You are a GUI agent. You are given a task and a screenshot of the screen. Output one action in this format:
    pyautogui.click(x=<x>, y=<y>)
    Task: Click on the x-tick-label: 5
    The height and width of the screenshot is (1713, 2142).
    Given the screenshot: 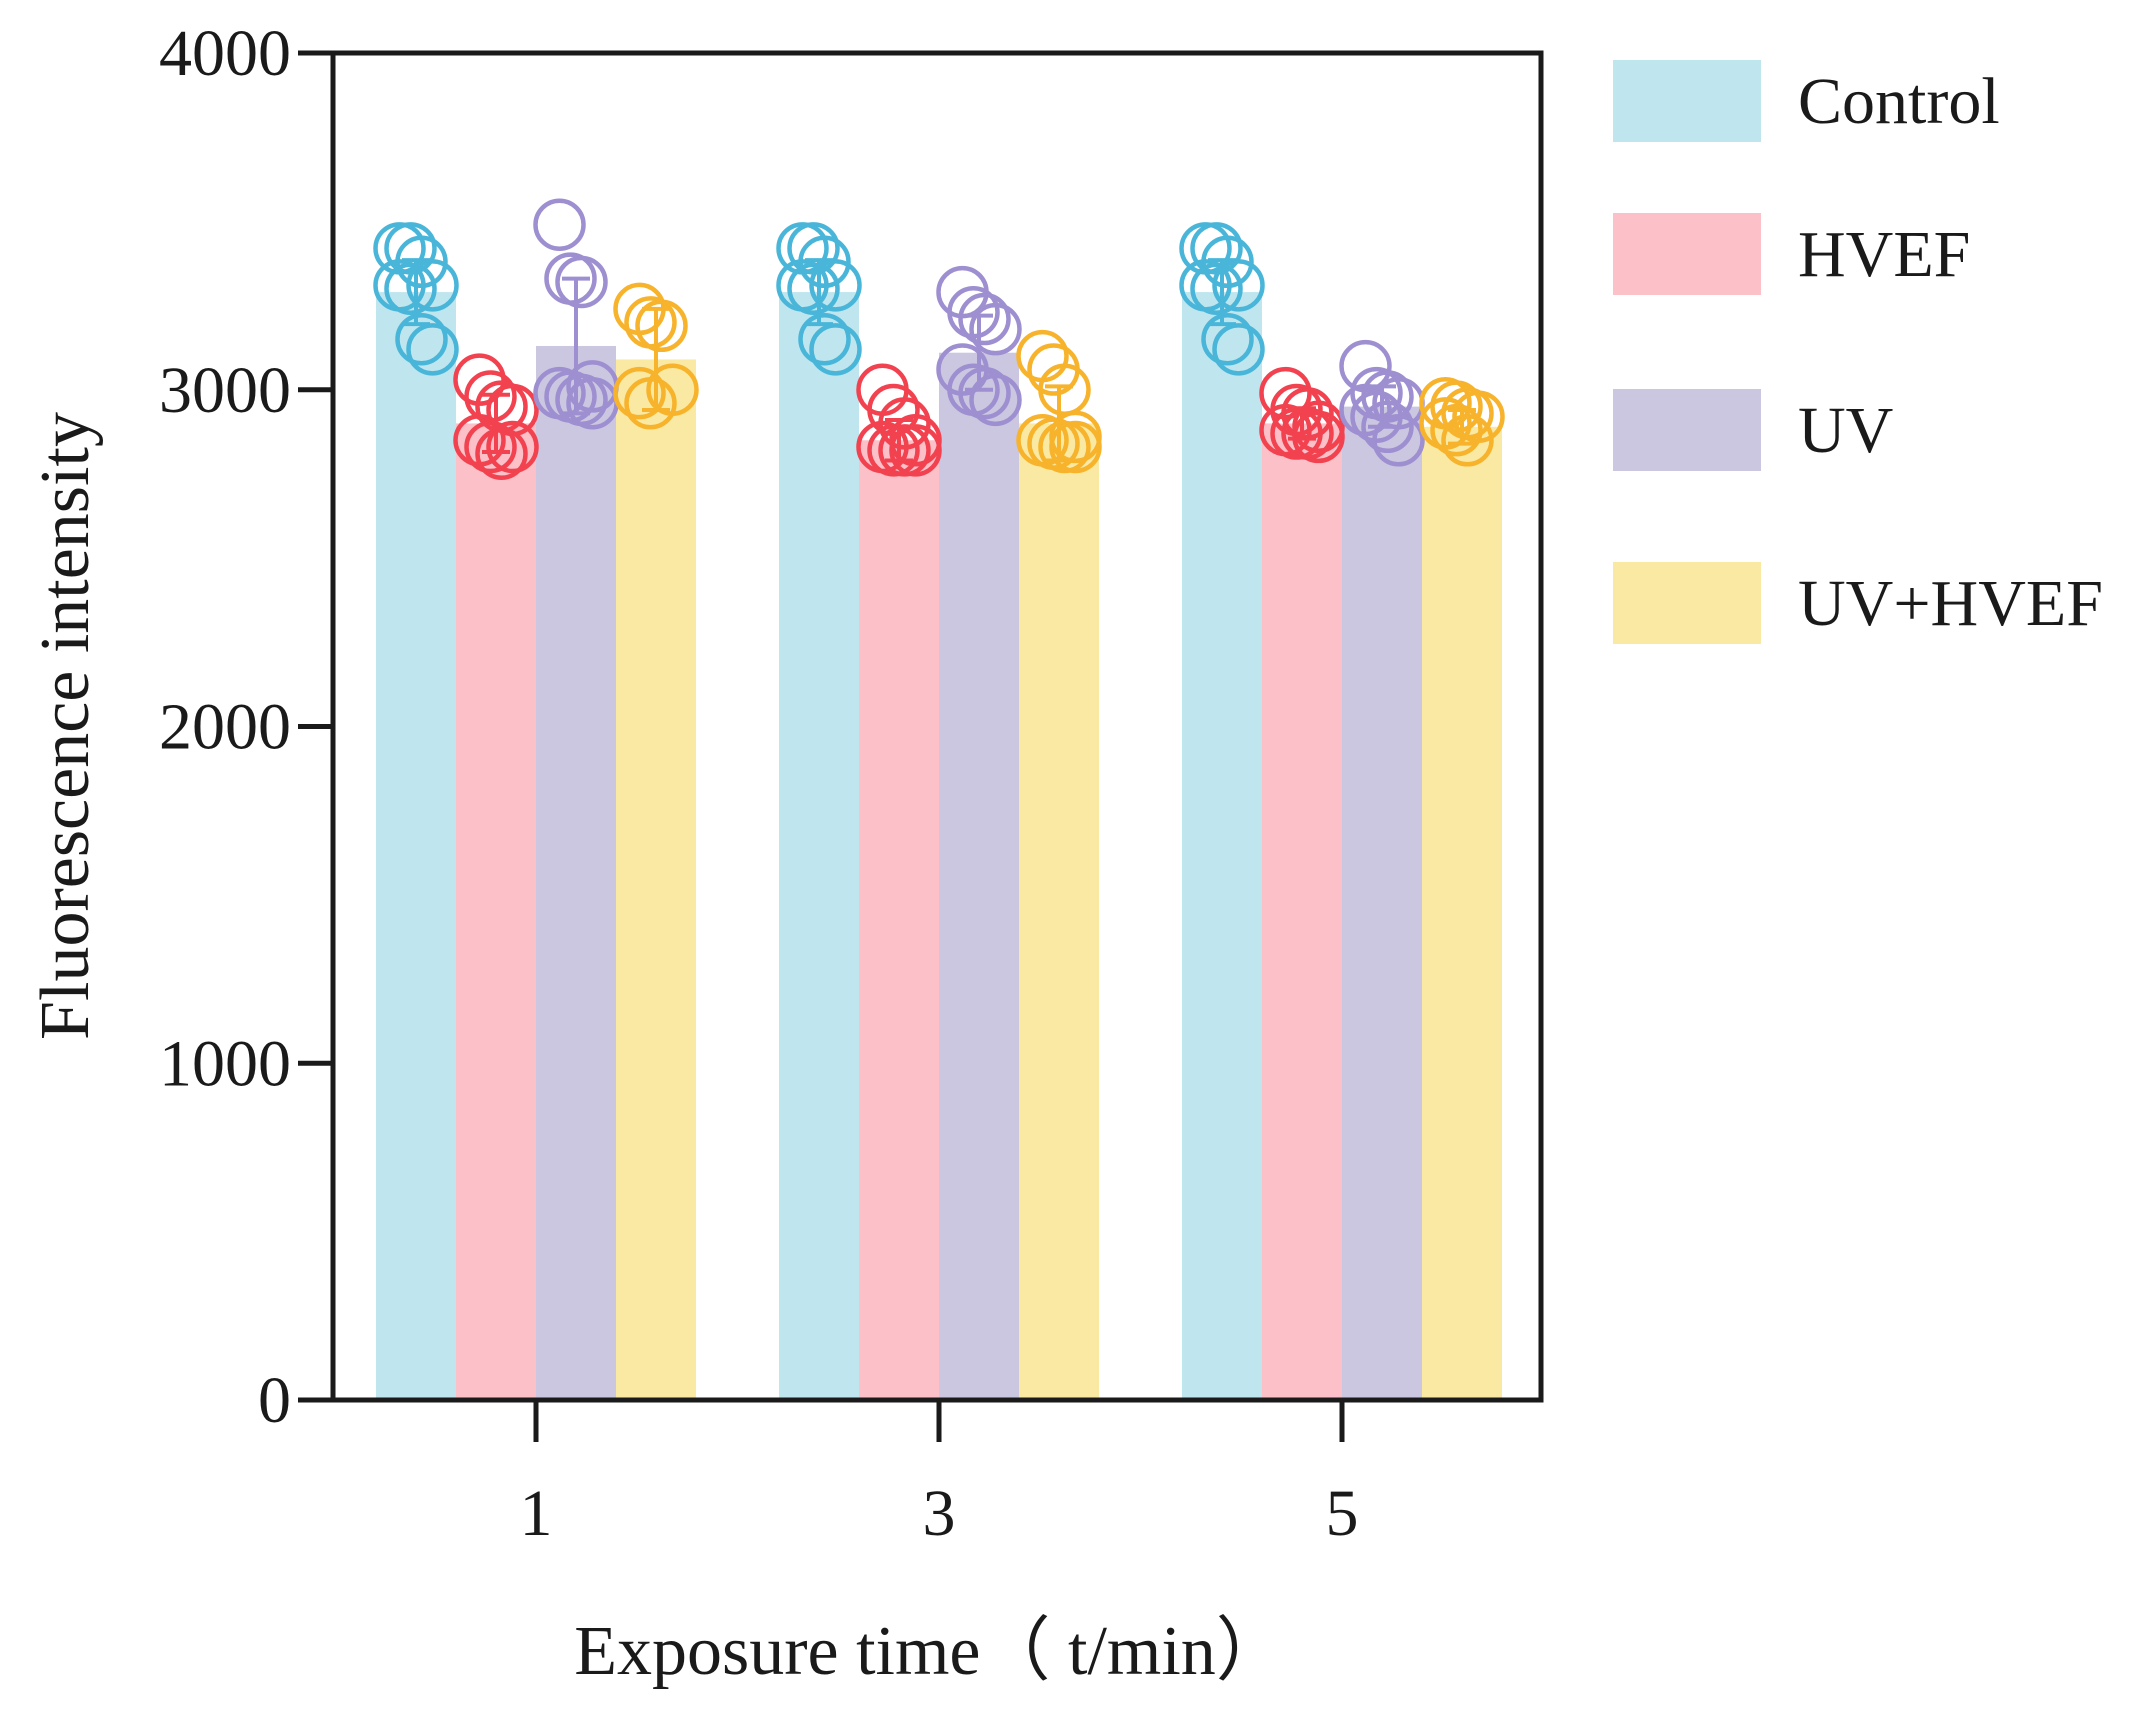 What is the action you would take?
    pyautogui.click(x=1342, y=1513)
    